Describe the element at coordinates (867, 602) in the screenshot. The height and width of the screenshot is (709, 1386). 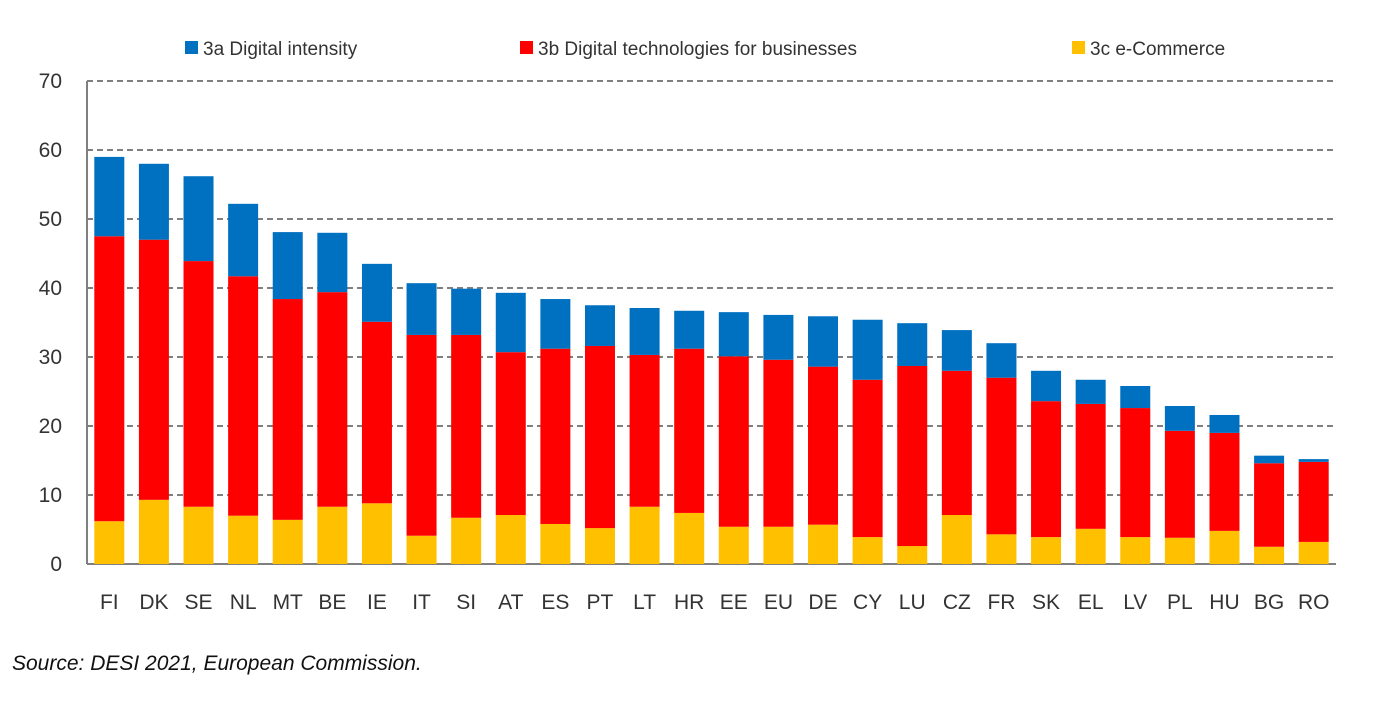
I see `x-tick-label: CY` at that location.